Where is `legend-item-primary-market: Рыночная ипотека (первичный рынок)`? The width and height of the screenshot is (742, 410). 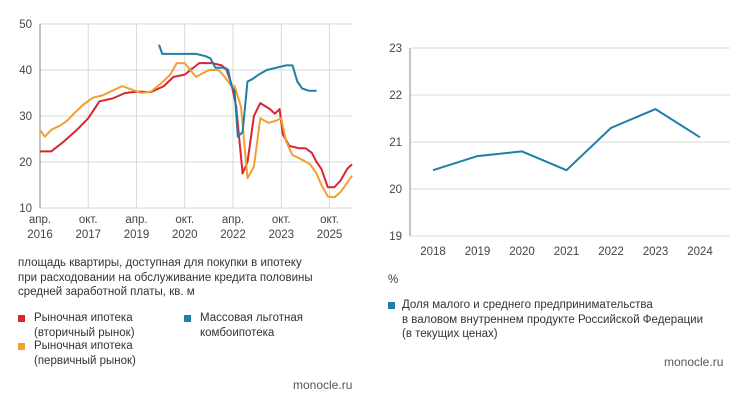
legend-item-primary-market: Рыночная ипотека (первичный рынок) is located at coordinates (77, 353).